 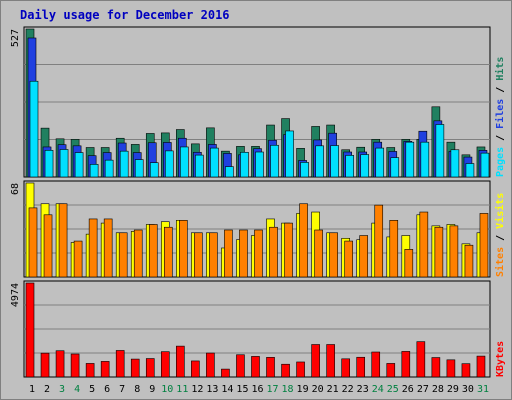 What do you see at coordinates (197, 389) in the screenshot?
I see `x-tick-label-12: 12` at bounding box center [197, 389].